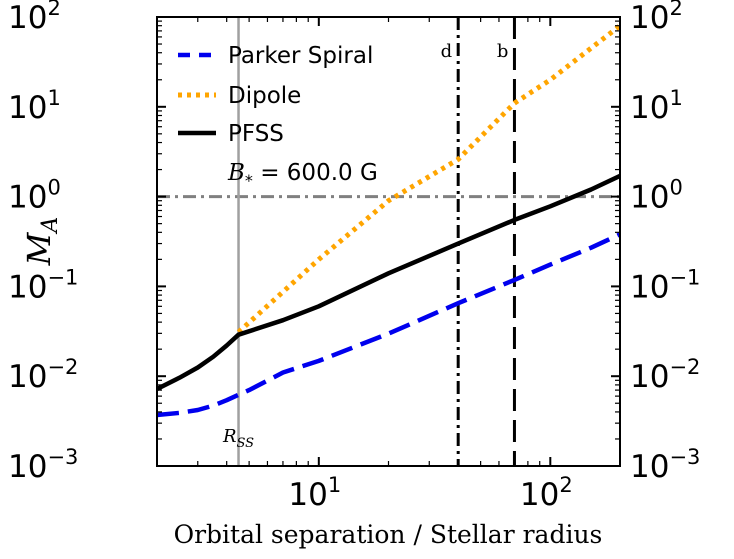 This screenshot has width=734, height=559. I want to click on x-tick-label: 10², so click(546, 493).